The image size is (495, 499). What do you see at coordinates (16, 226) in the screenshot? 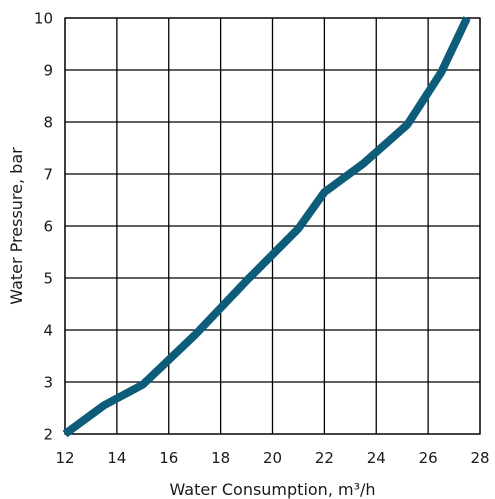
I see `y-axis-title: Water Pressure, bar` at bounding box center [16, 226].